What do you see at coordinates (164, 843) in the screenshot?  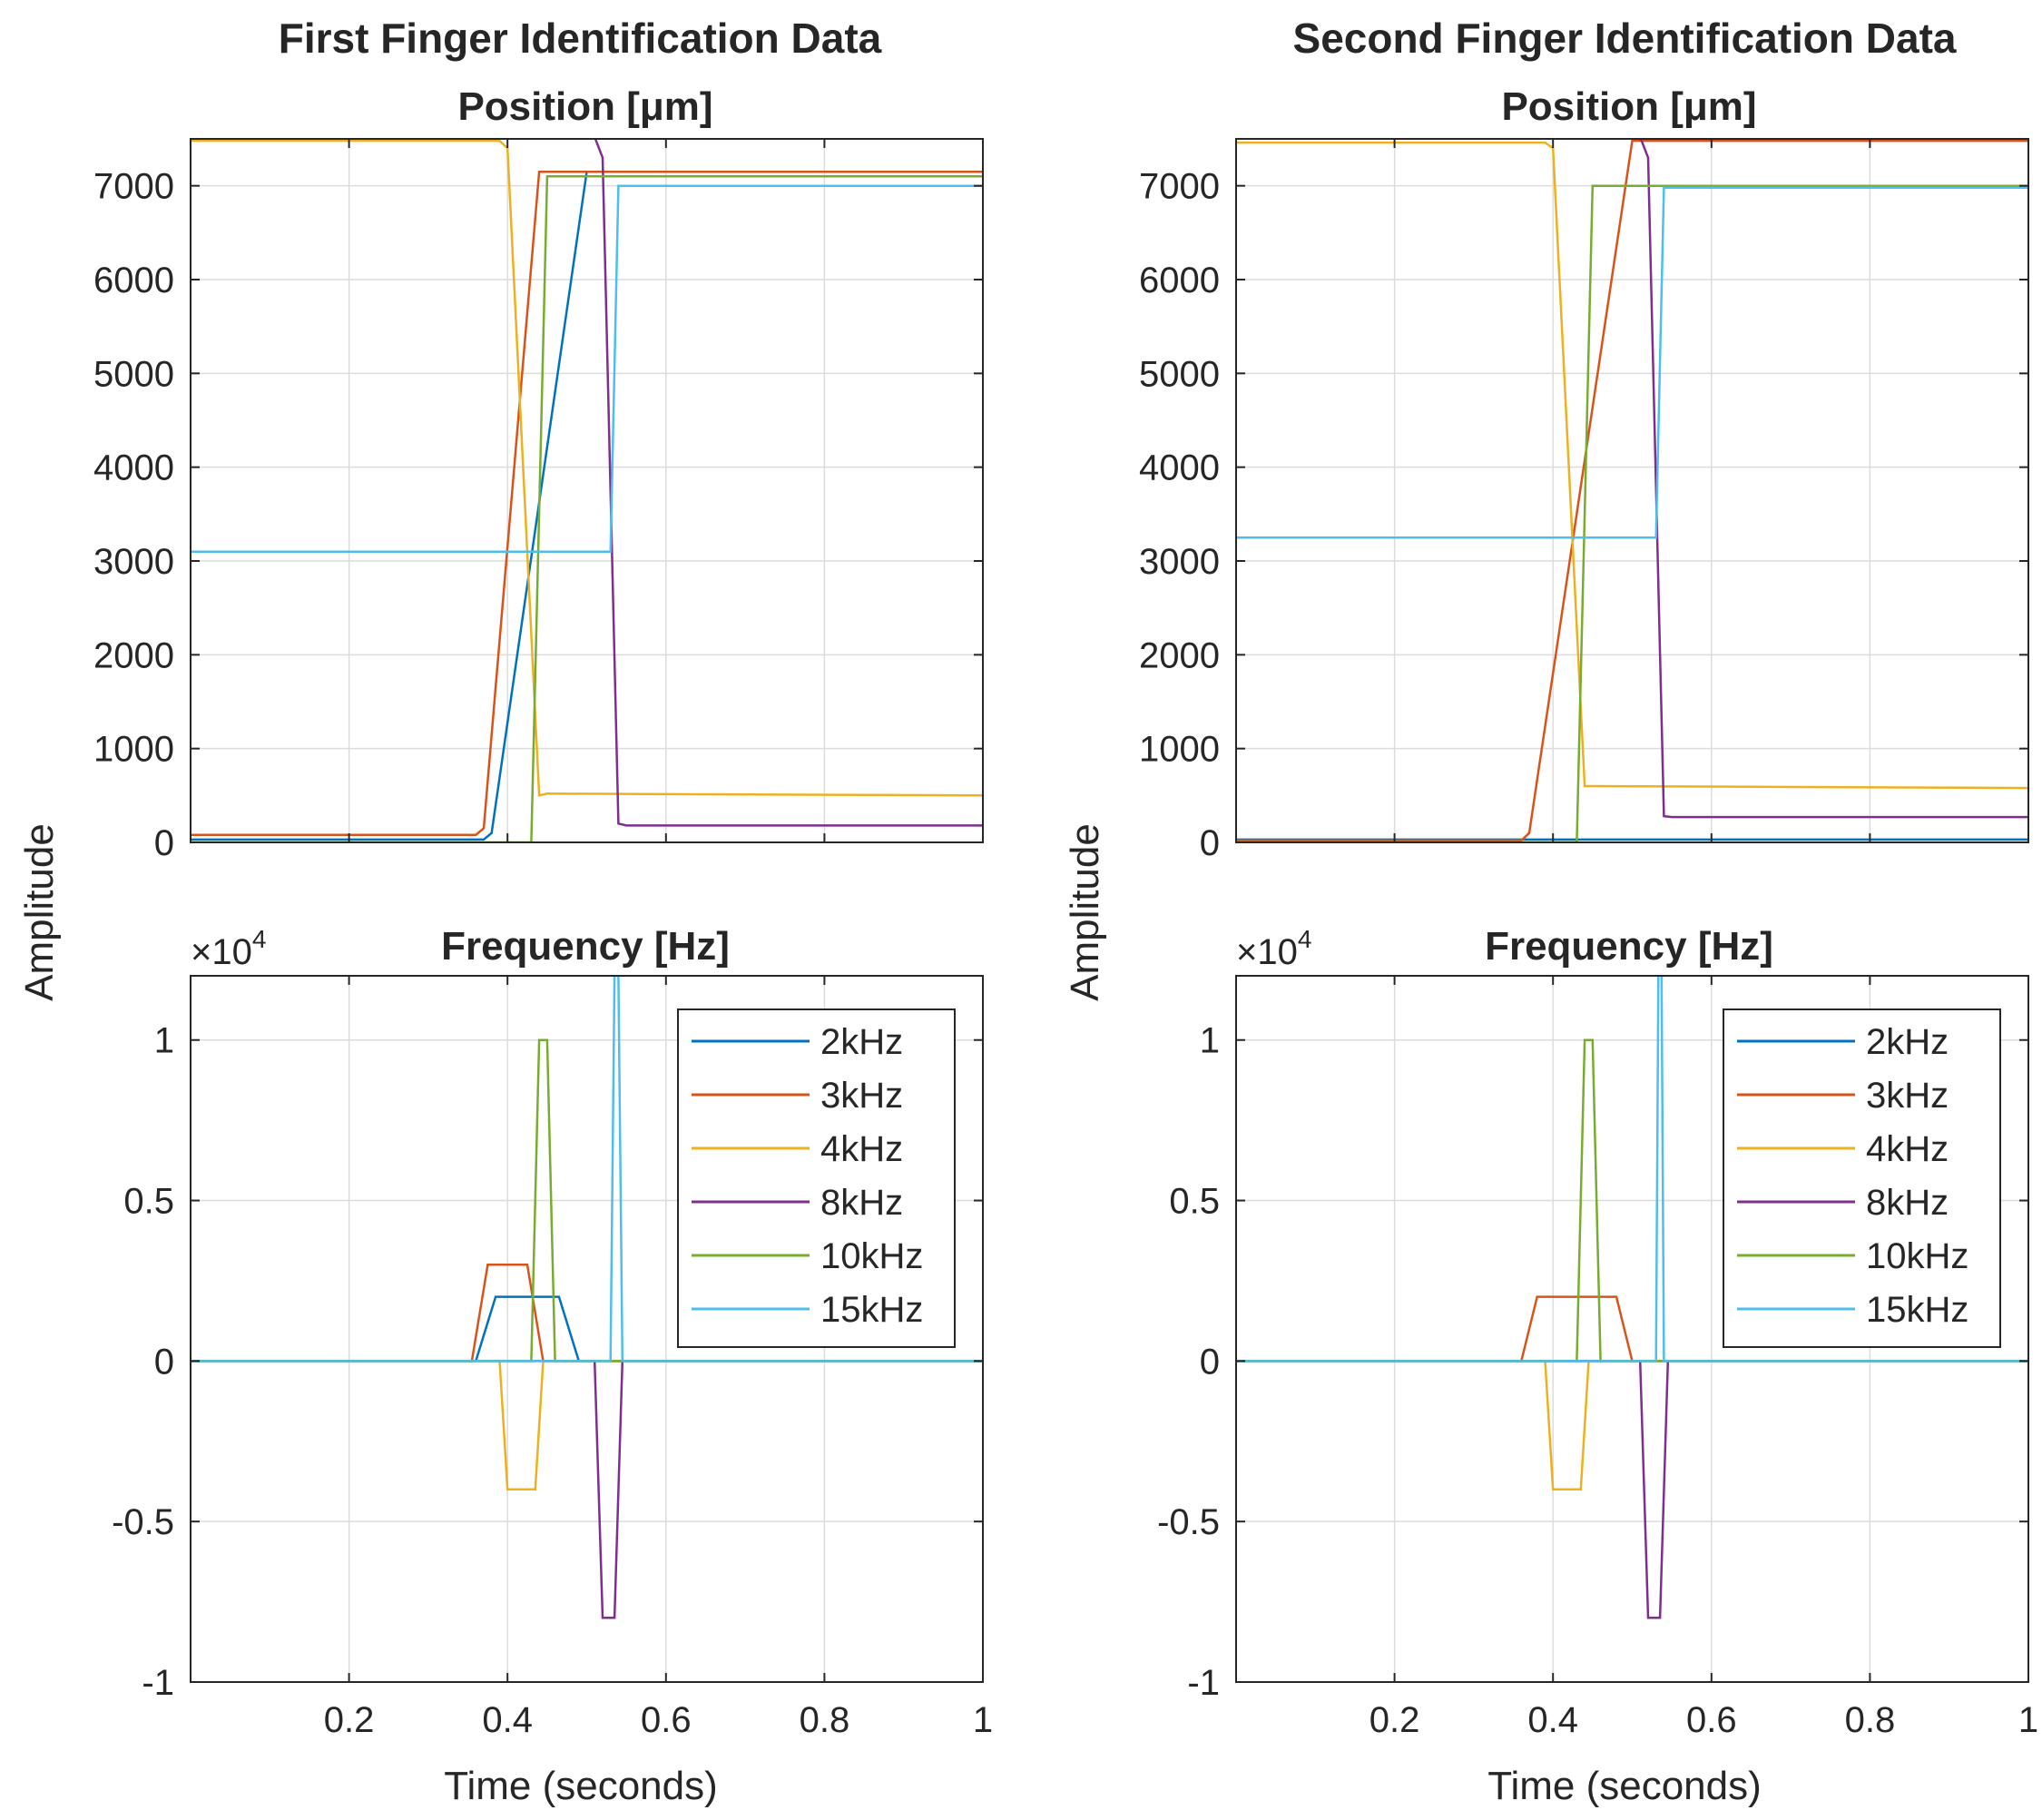 I see `left-pos-ytick-label-0: 0` at bounding box center [164, 843].